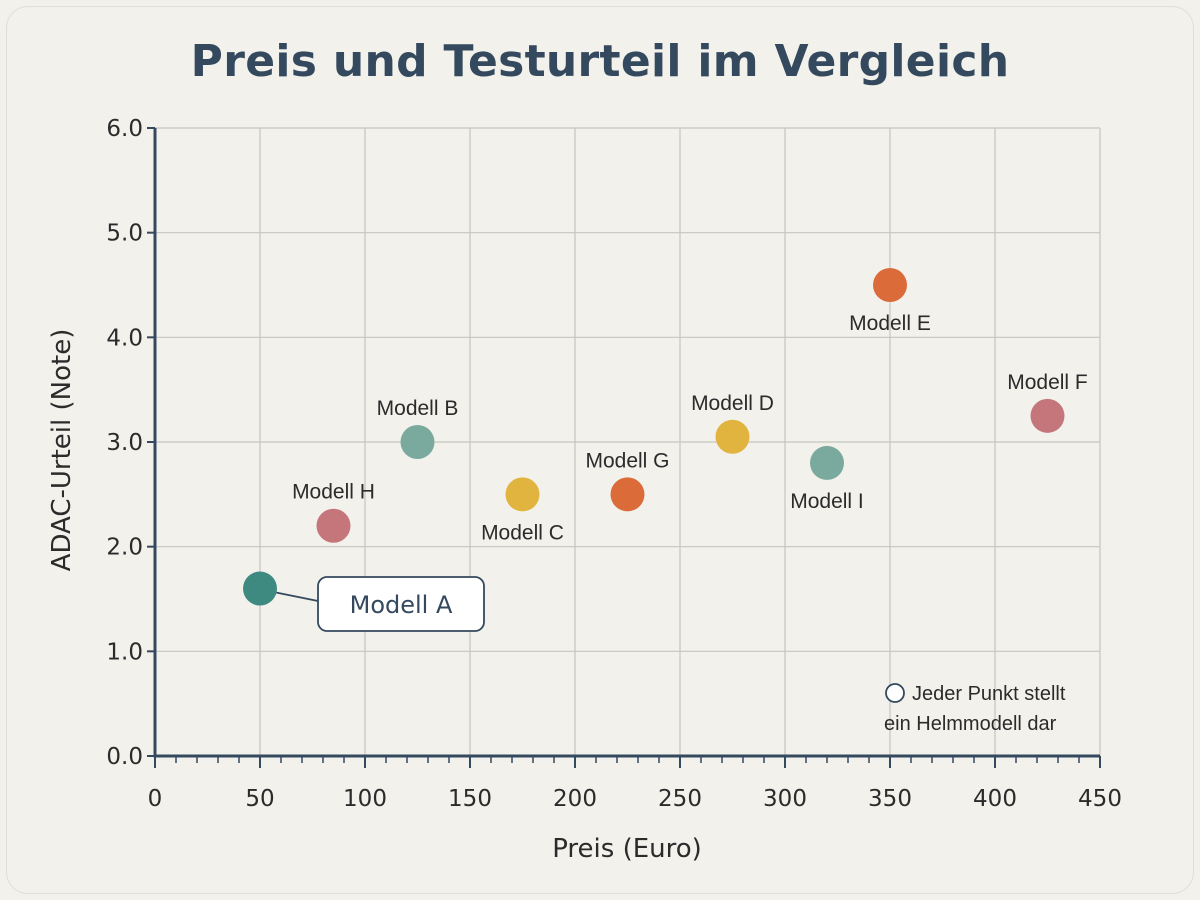 The width and height of the screenshot is (1200, 900). I want to click on chart-title: Preis und Testurteil im Vergleich, so click(600, 61).